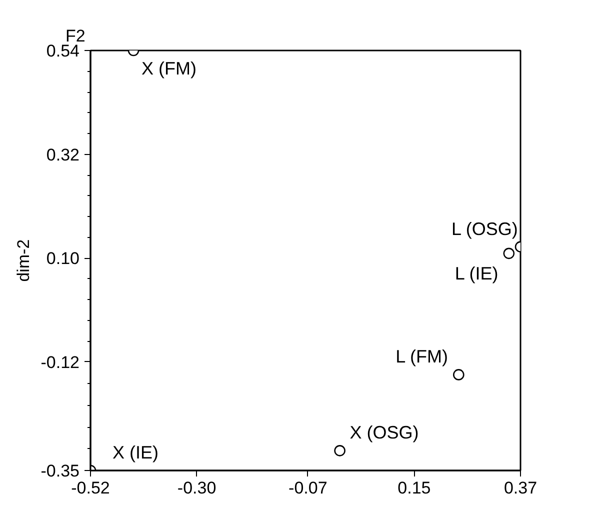 This screenshot has width=604, height=513. Describe the element at coordinates (476, 273) in the screenshot. I see `annotation: L (IE)` at that location.